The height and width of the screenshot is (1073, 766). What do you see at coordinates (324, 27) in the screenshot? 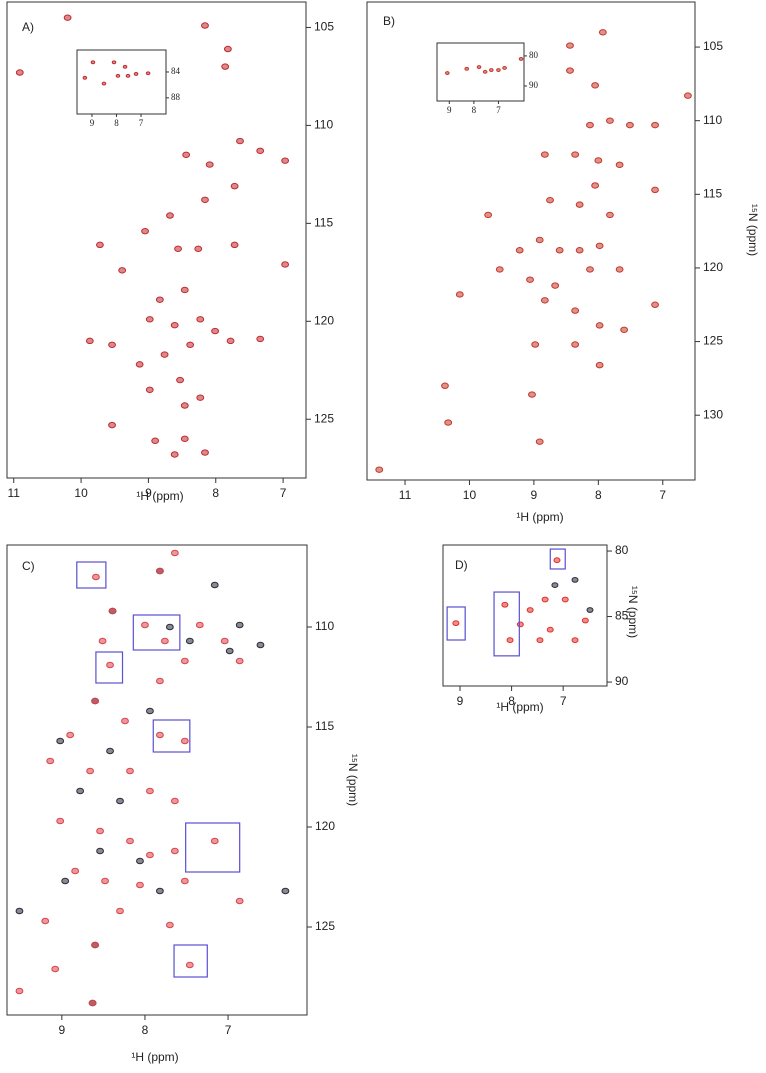
I see `y-tick-label: 105` at bounding box center [324, 27].